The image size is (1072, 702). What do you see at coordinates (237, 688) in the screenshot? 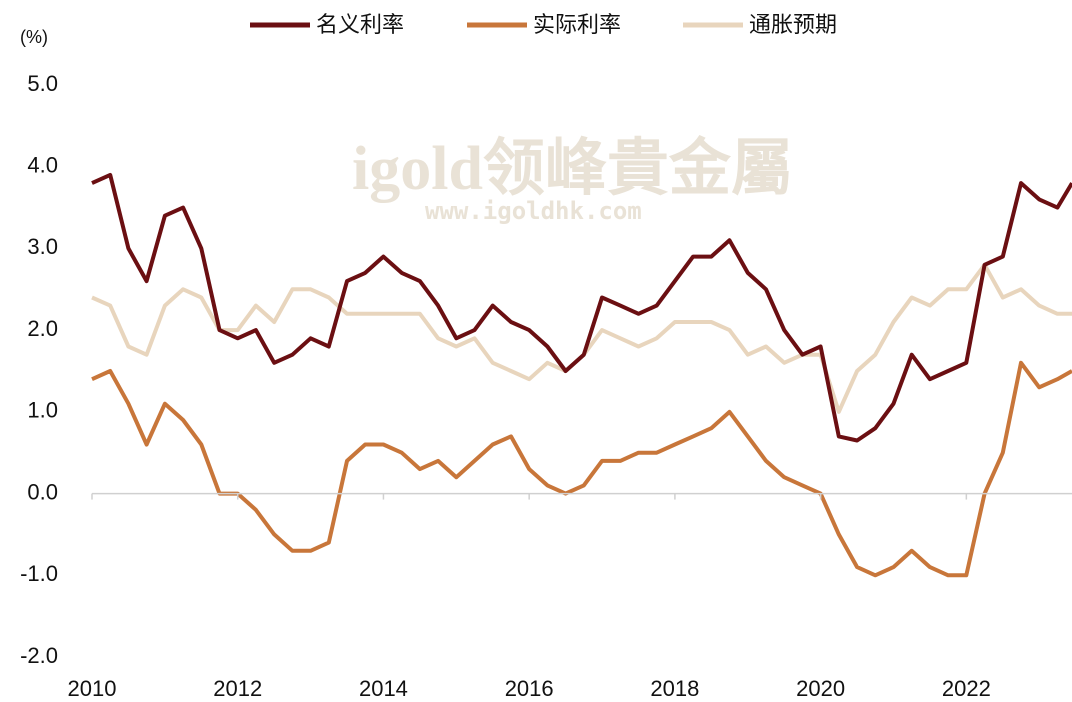
I see `x-tick-label: 2012` at bounding box center [237, 688].